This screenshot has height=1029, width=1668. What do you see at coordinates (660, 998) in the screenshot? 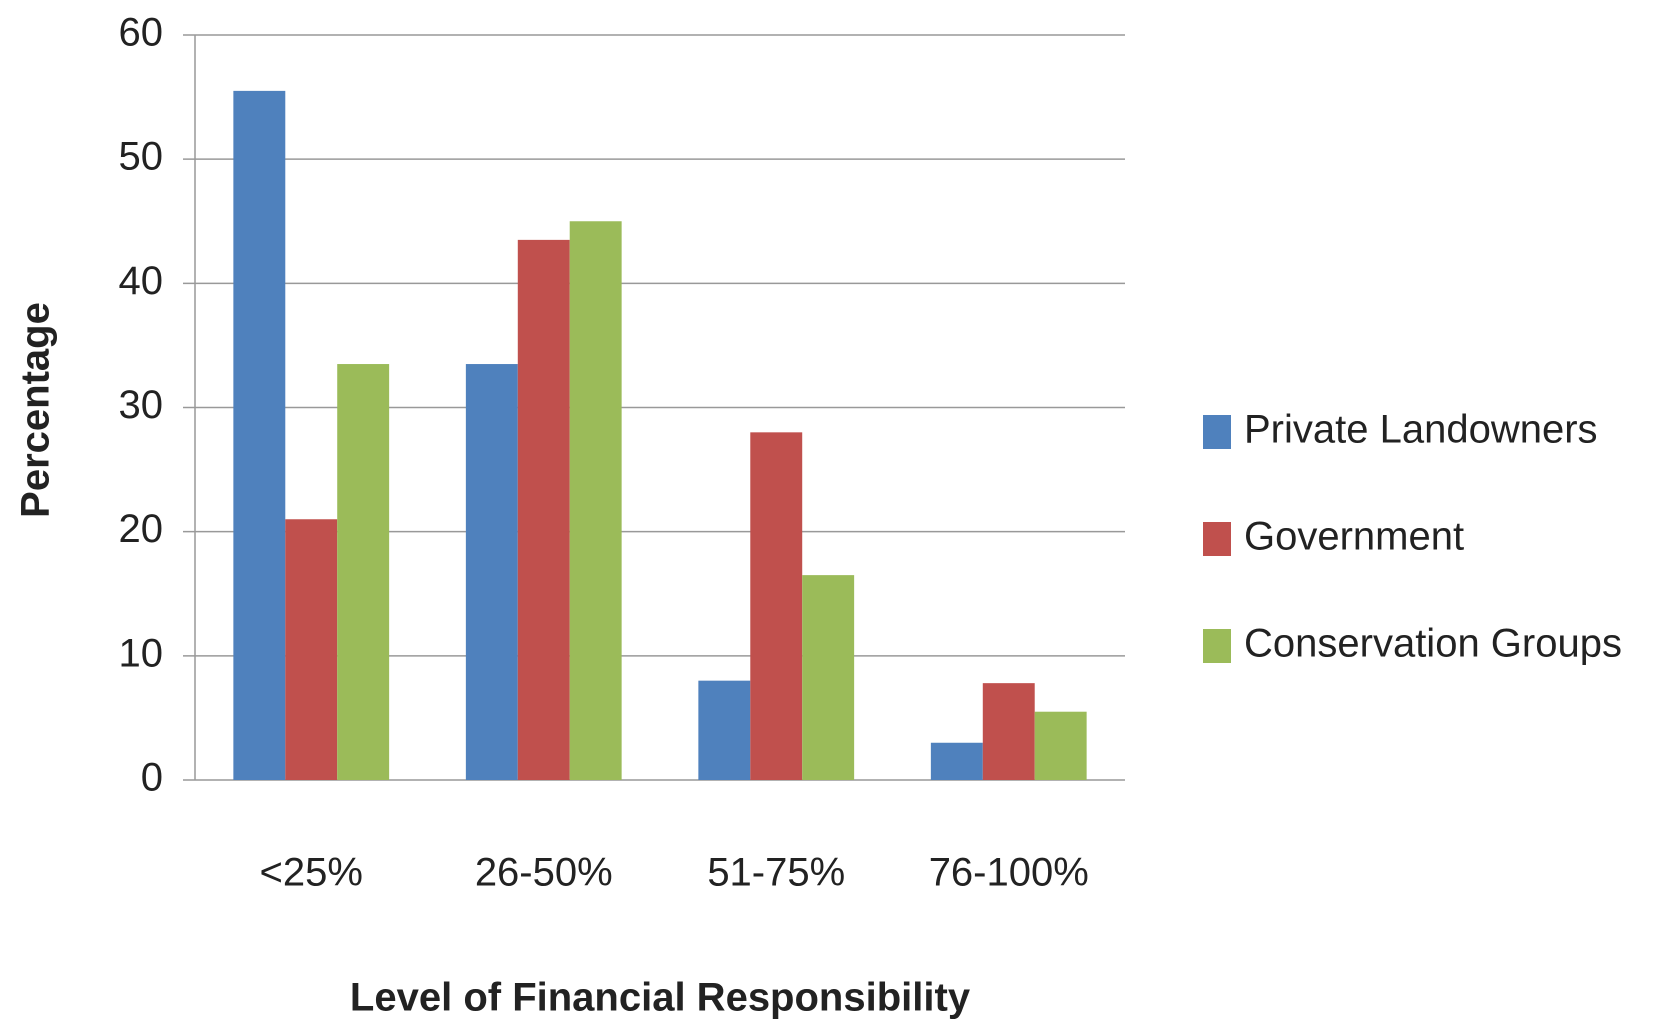
I see `x-axis-title: Level of Financial Responsibility` at bounding box center [660, 998].